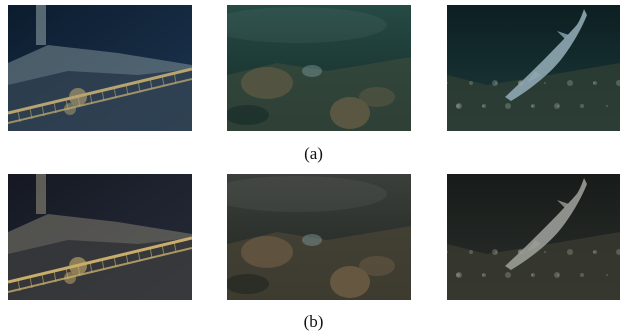  I want to click on photo-b2, so click(319, 237).